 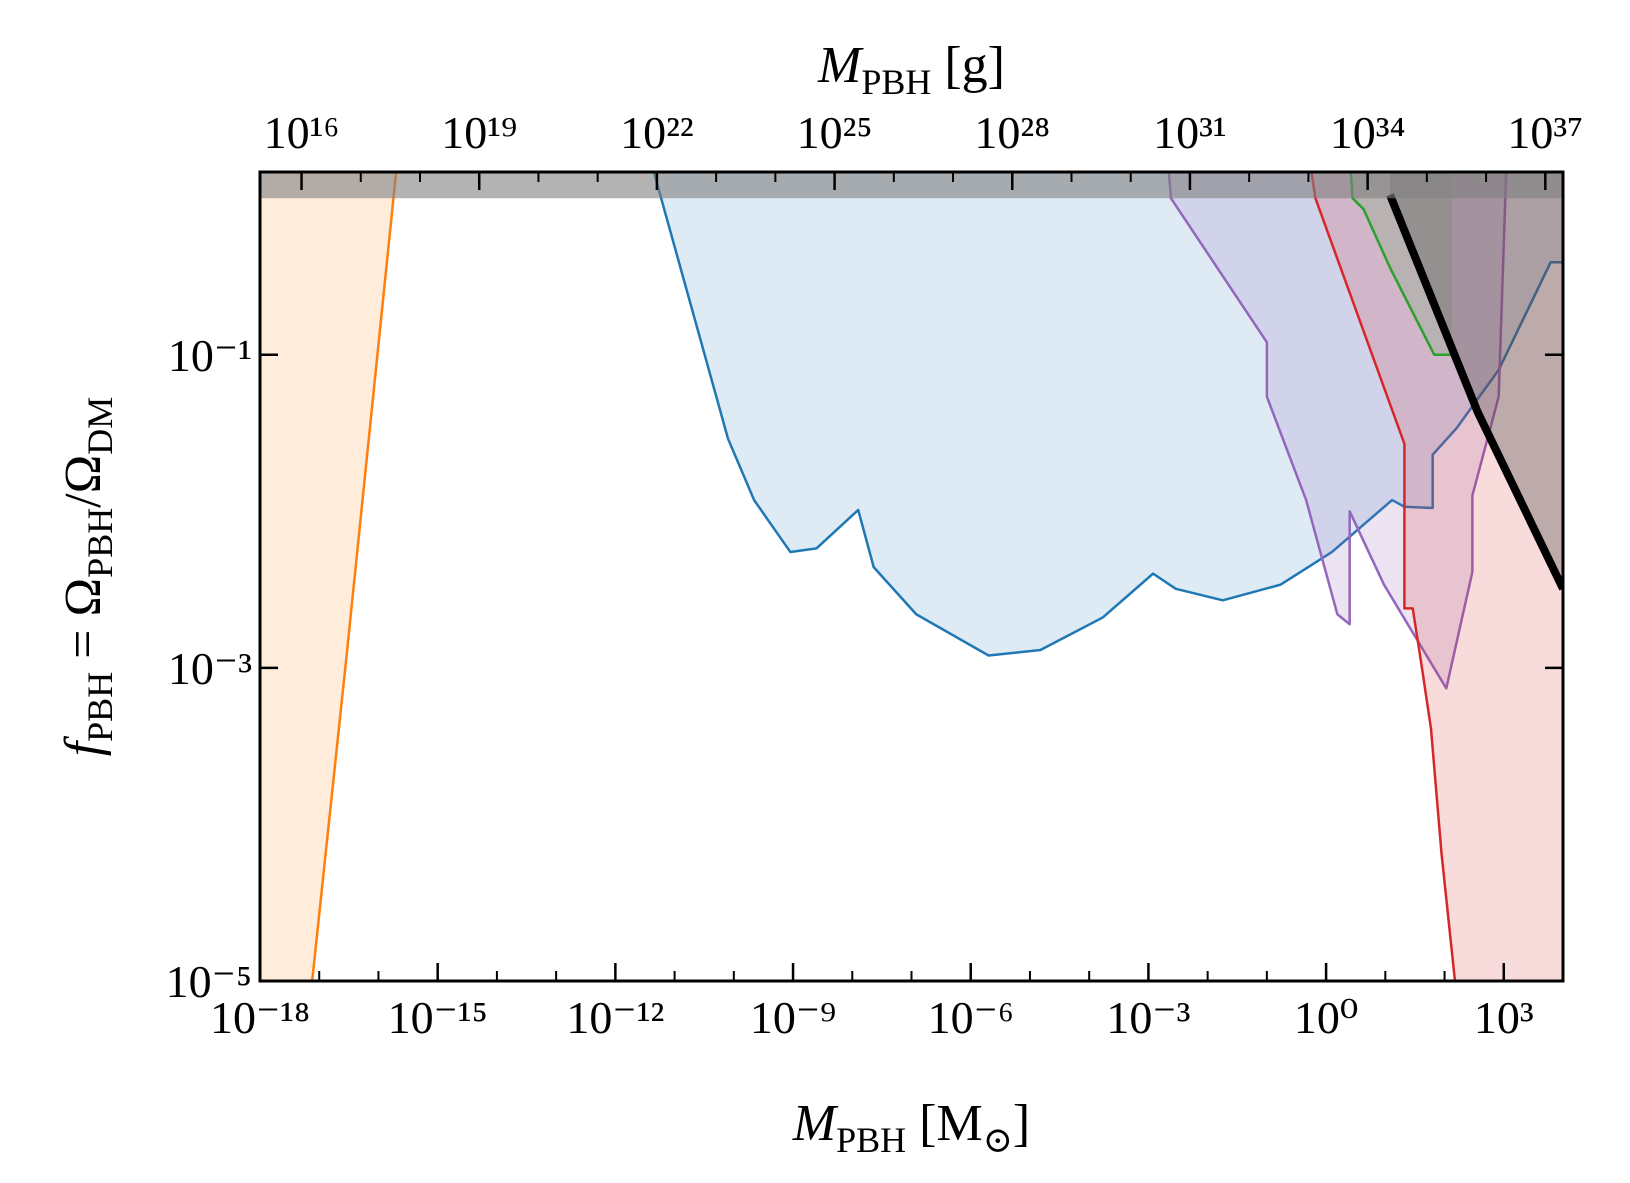 I want to click on x2-tick-label: 10¹⁶, so click(x=302, y=132).